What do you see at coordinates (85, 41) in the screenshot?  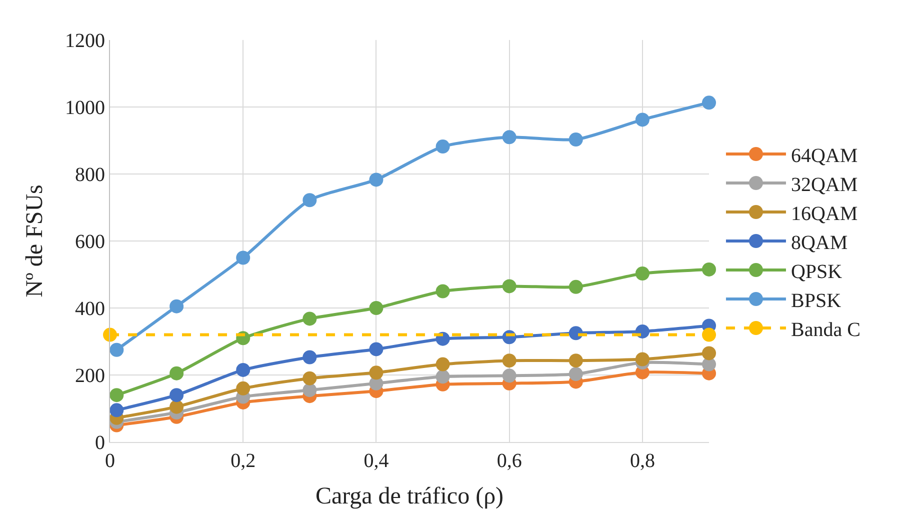 I see `y-tick-label: 1200` at bounding box center [85, 41].